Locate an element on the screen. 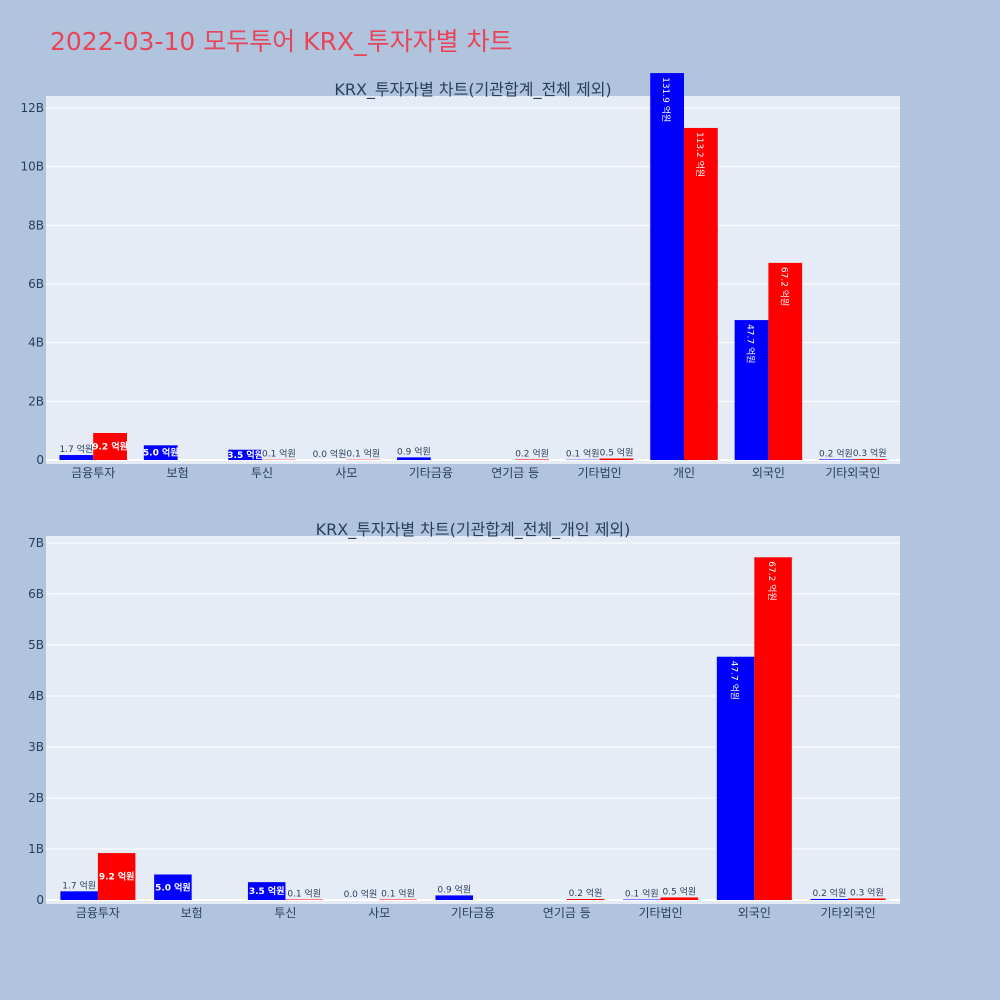 The image size is (1000, 1000). x-tick-label: 개인 is located at coordinates (684, 473).